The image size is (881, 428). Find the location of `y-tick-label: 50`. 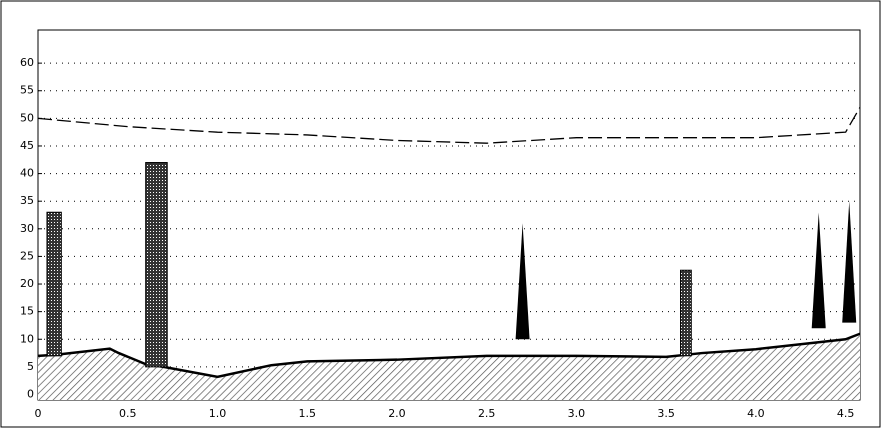

y-tick-label: 50 is located at coordinates (27, 117).